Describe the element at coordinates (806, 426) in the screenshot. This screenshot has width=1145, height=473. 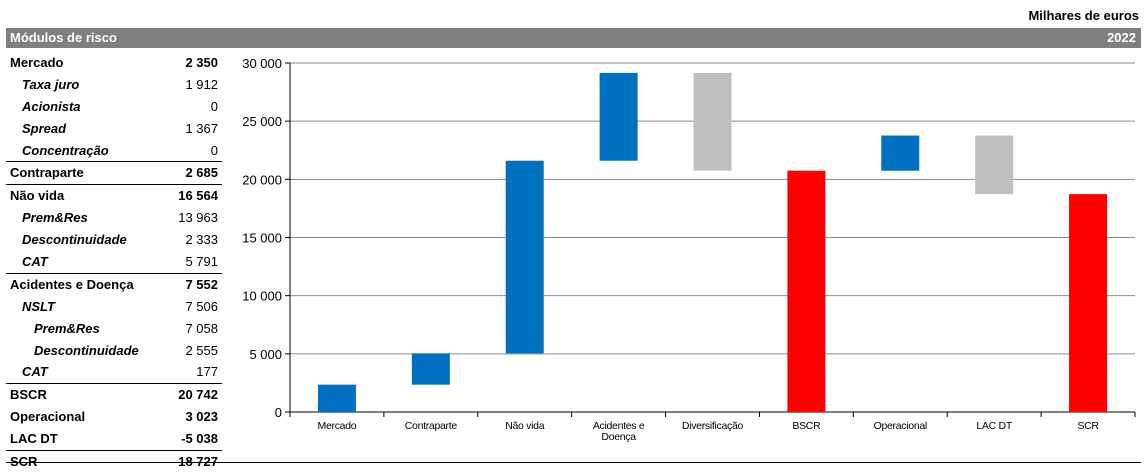
I see `x-tick-label: BSCR` at that location.